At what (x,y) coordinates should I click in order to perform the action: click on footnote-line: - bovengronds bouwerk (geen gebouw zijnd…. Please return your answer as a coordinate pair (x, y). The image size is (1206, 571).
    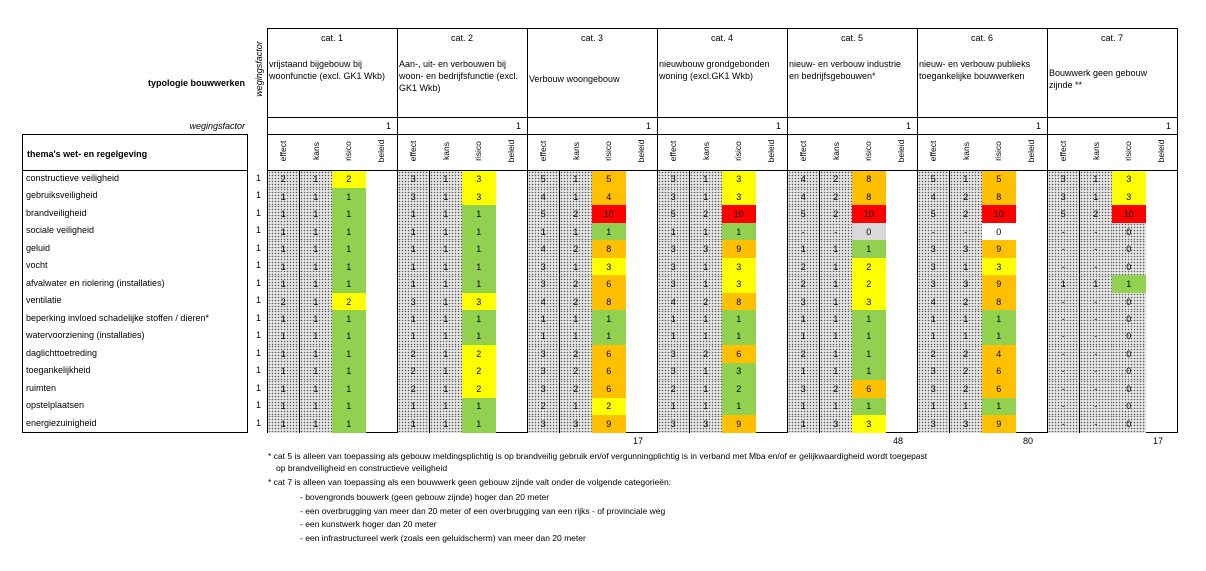
    Looking at the image, I should click on (425, 497).